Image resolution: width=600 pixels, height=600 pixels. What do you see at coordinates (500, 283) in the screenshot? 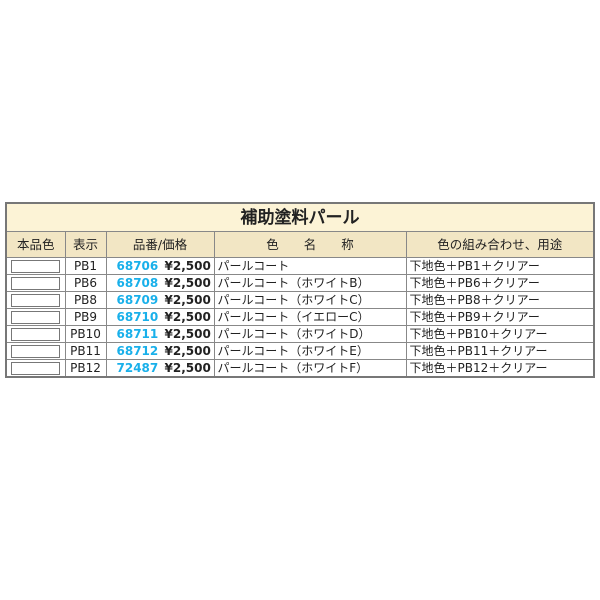
I see `usage: 下地色＋PB6＋クリアー` at bounding box center [500, 283].